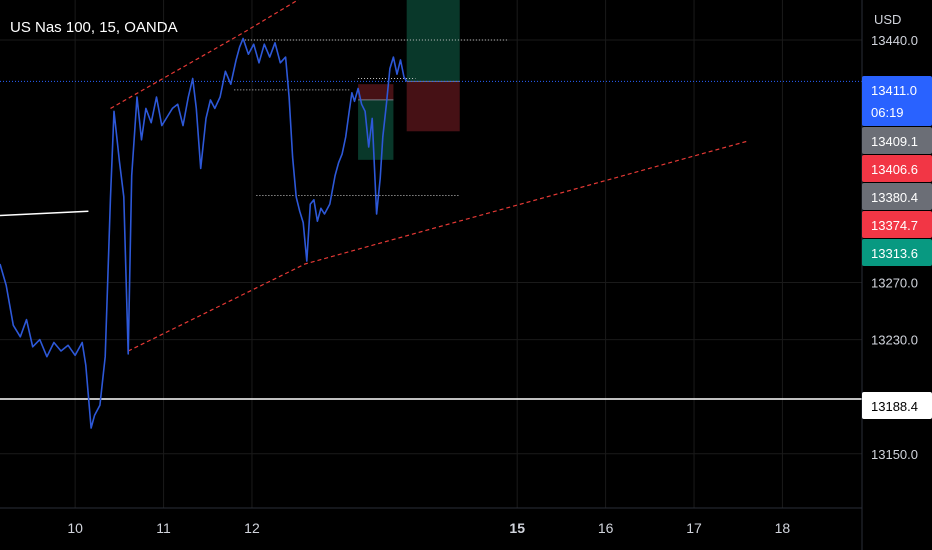  Describe the element at coordinates (888, 19) in the screenshot. I see `currency-label: USD` at that location.